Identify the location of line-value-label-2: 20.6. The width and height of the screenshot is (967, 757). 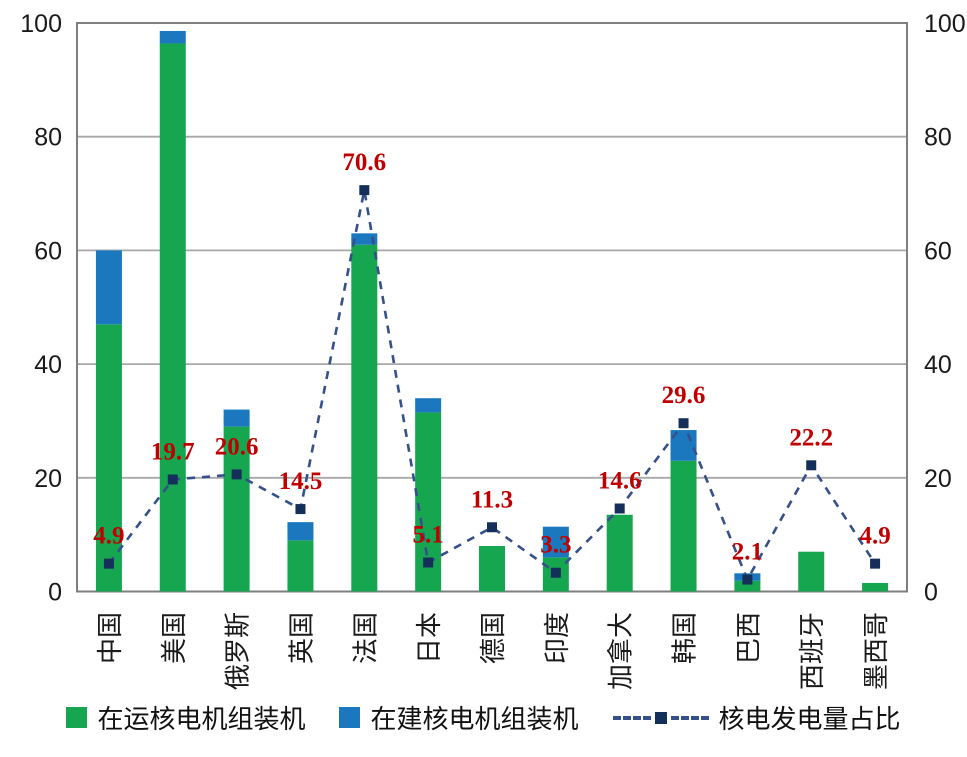
(237, 446).